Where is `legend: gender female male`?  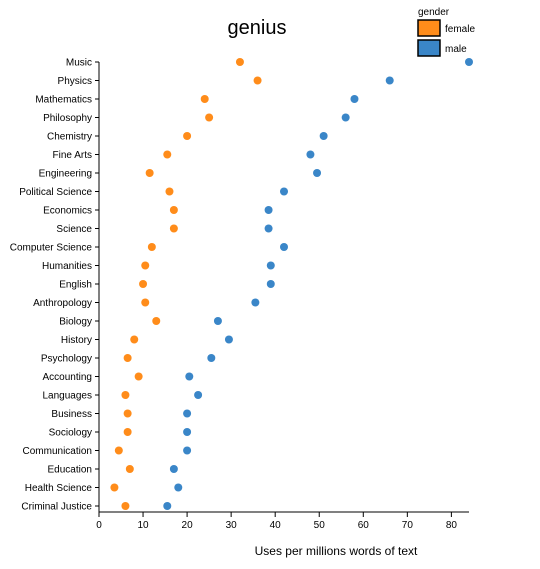 legend: gender female male is located at coordinates (446, 32).